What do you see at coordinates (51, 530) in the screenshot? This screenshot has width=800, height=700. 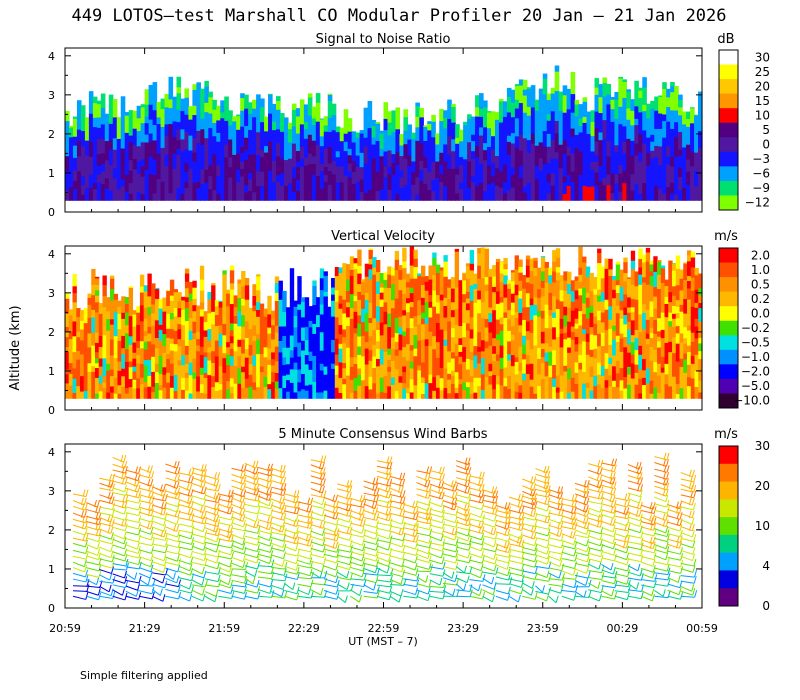 I see `y-tick-label: 2` at bounding box center [51, 530].